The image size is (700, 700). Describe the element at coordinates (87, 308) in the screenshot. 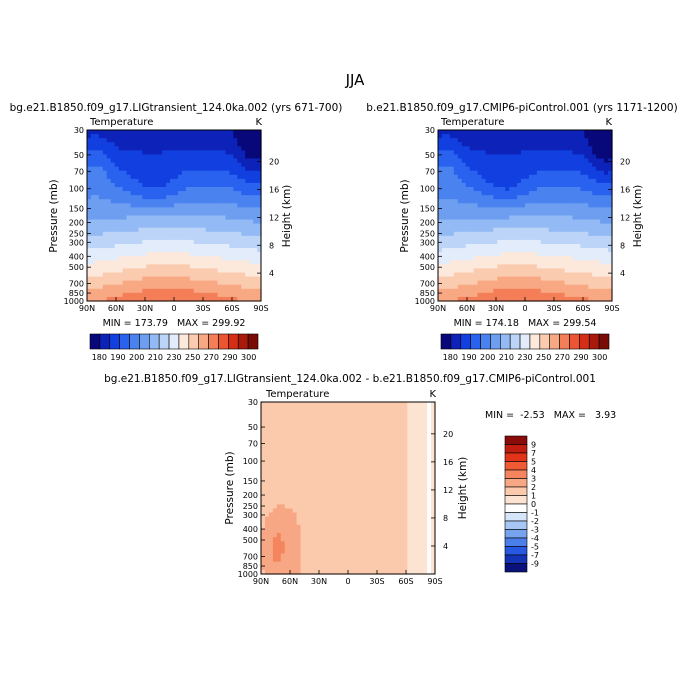

I see `x-tick-label: 90N` at that location.